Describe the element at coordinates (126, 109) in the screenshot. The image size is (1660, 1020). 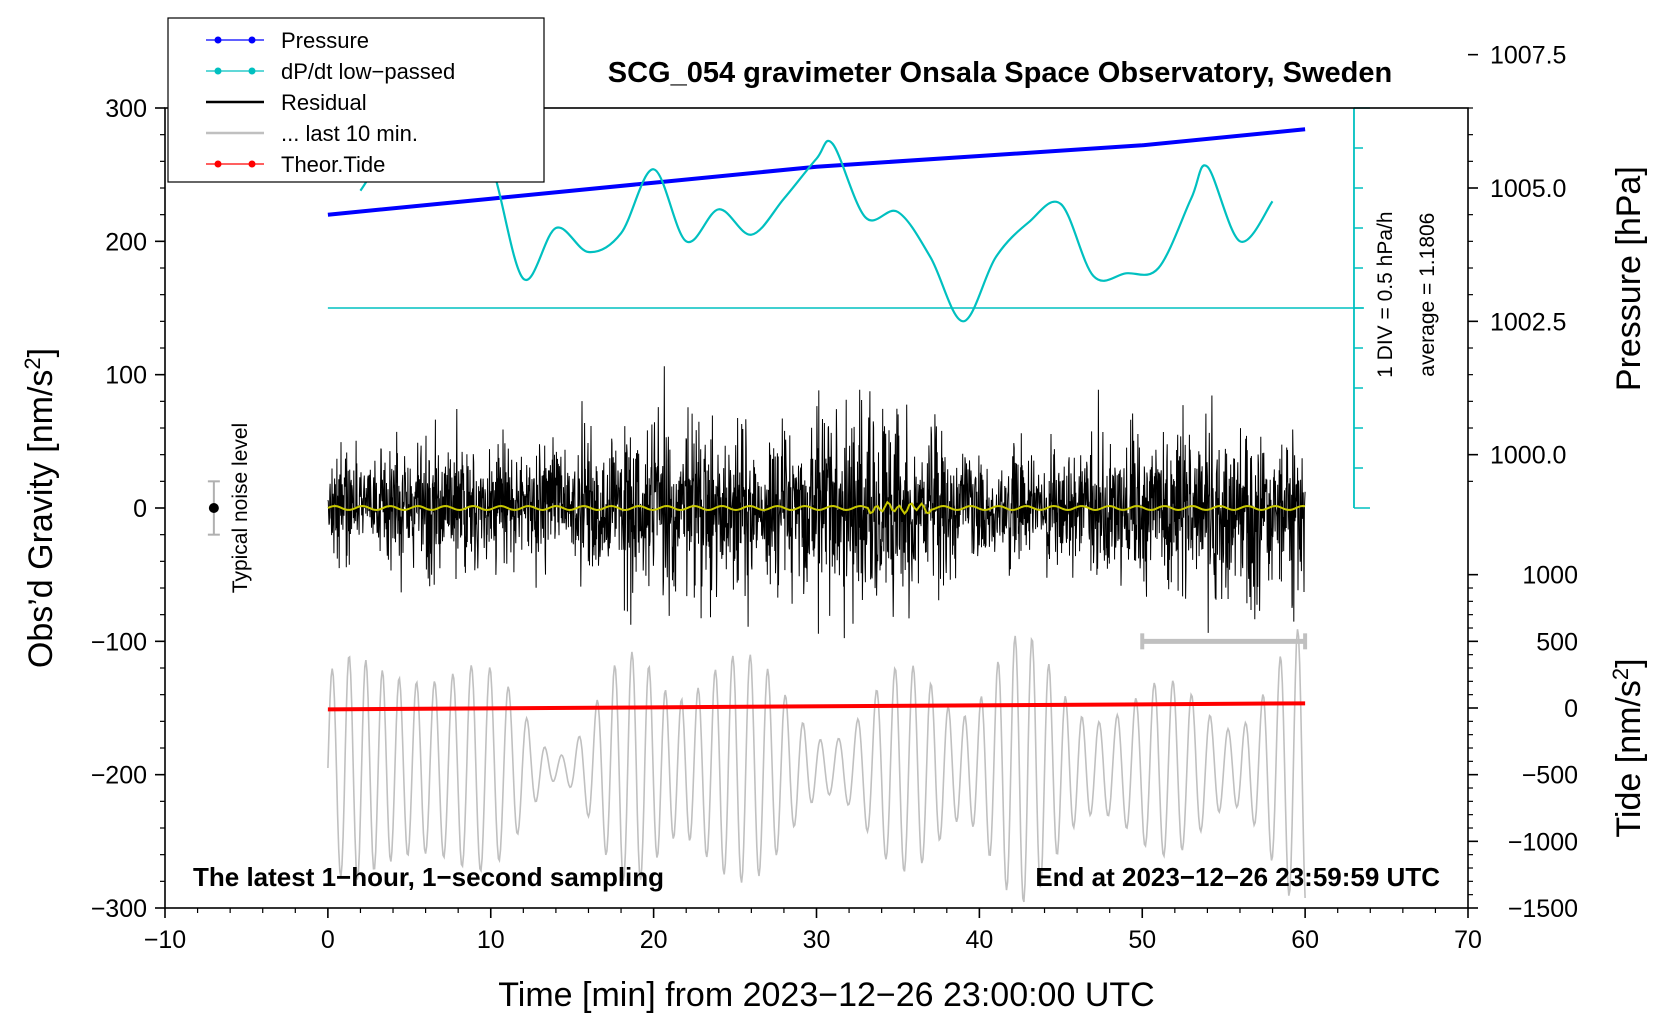
I see `y-tick-label: 300` at that location.